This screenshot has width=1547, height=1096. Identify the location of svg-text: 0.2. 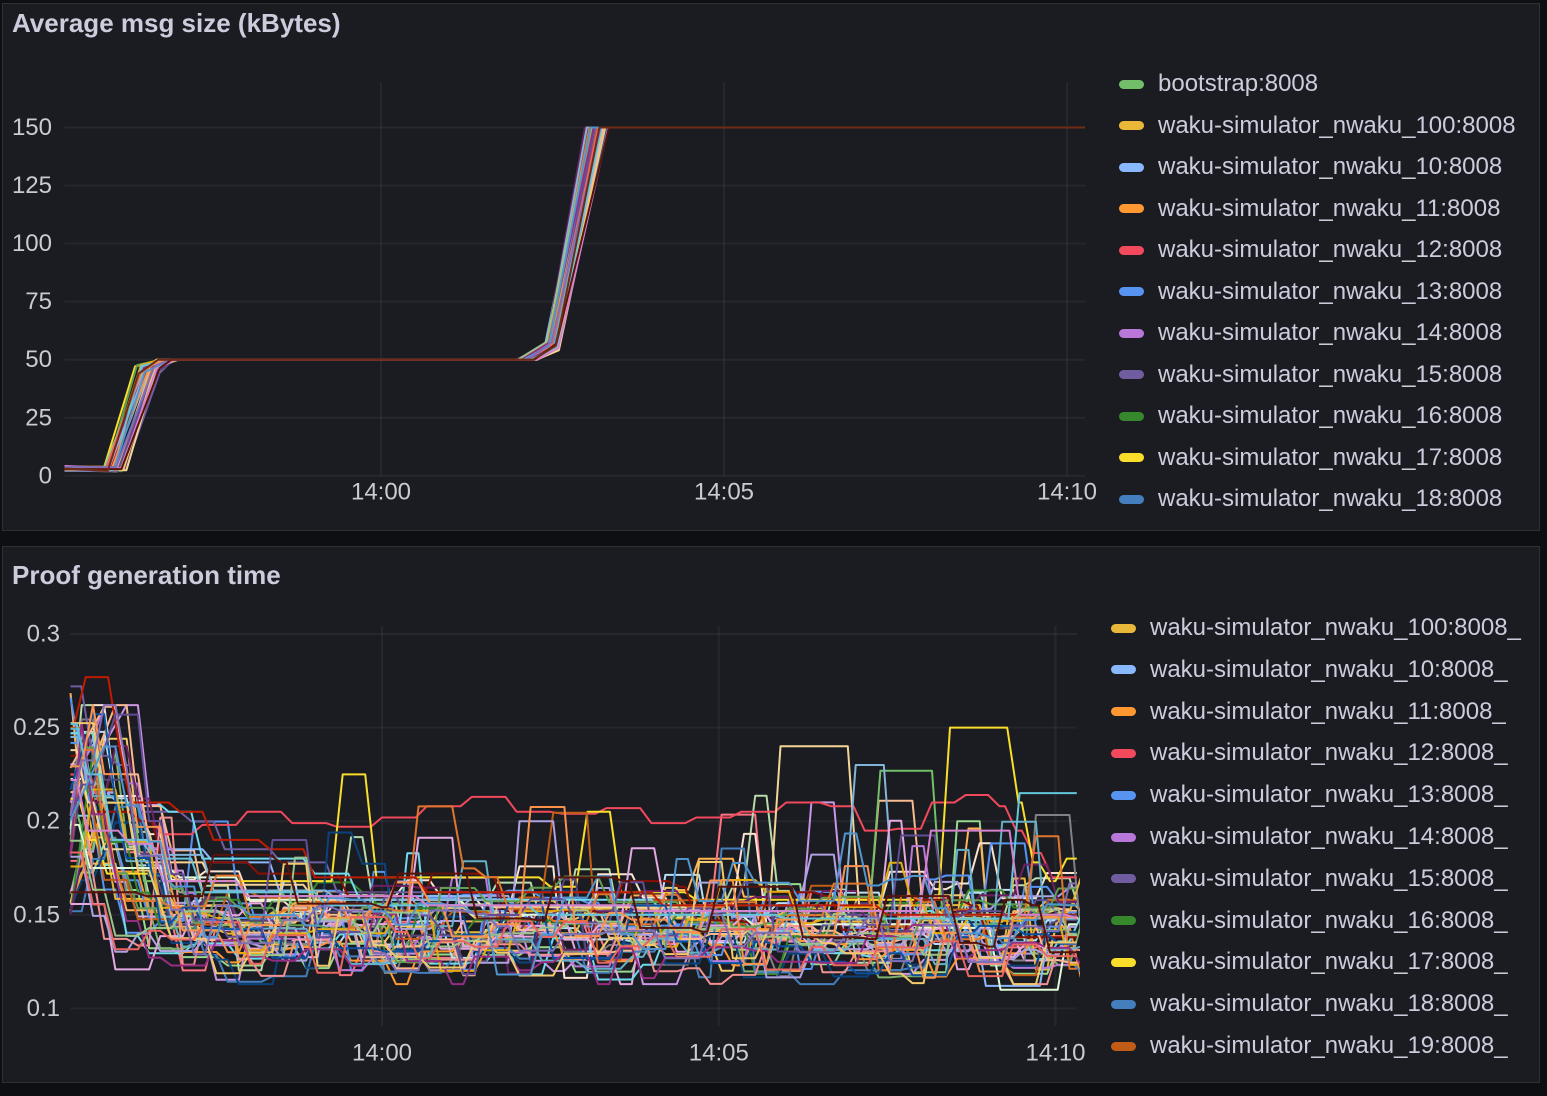
(43, 821).